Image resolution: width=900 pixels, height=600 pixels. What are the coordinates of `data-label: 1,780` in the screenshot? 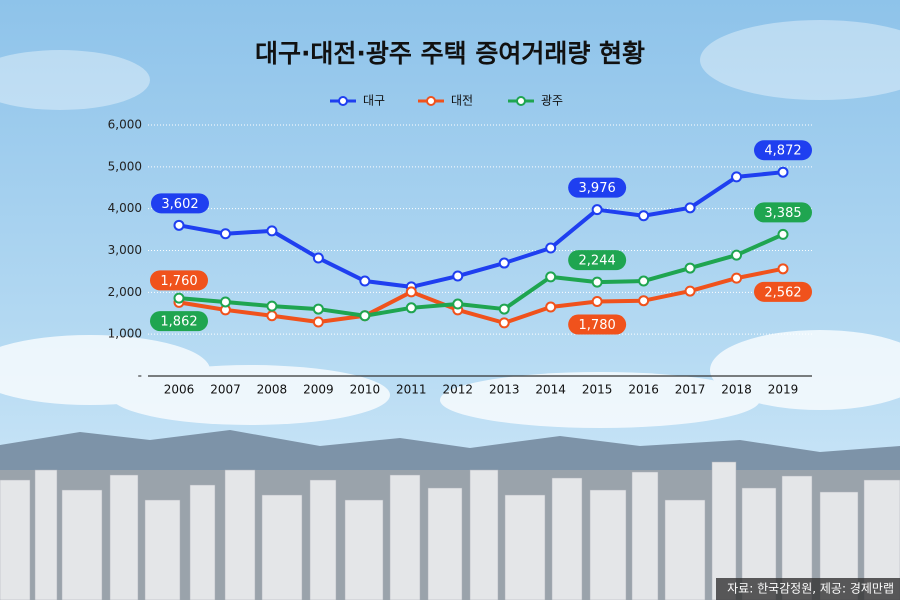 It's located at (597, 325).